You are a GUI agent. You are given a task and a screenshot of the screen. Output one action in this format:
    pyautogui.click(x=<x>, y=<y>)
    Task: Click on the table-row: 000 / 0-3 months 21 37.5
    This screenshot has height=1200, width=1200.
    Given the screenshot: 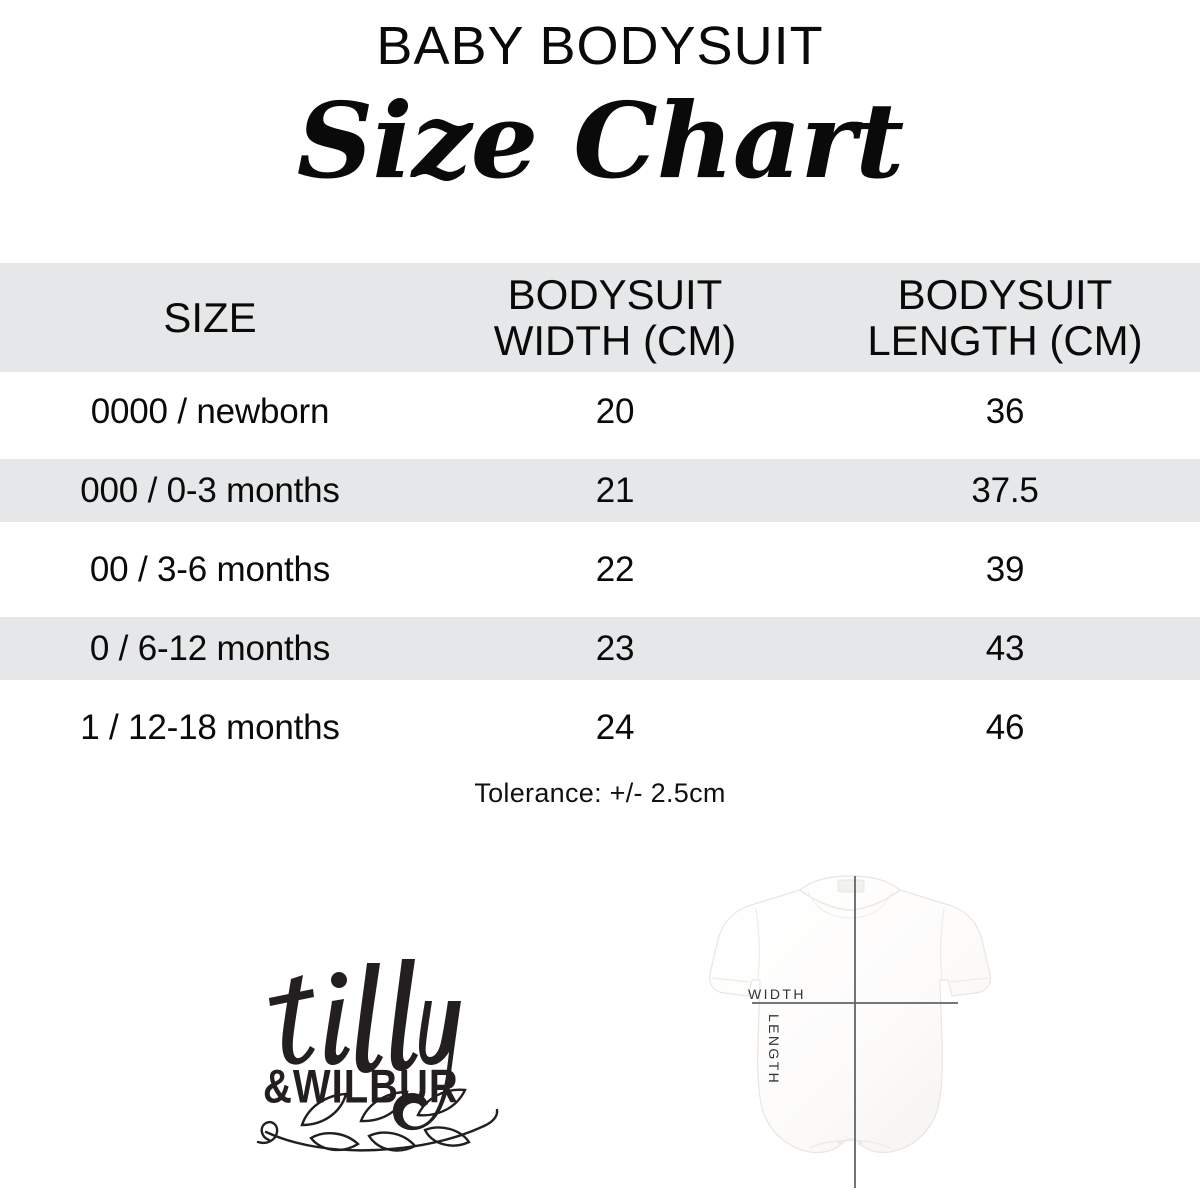 What is the action you would take?
    pyautogui.click(x=600, y=490)
    